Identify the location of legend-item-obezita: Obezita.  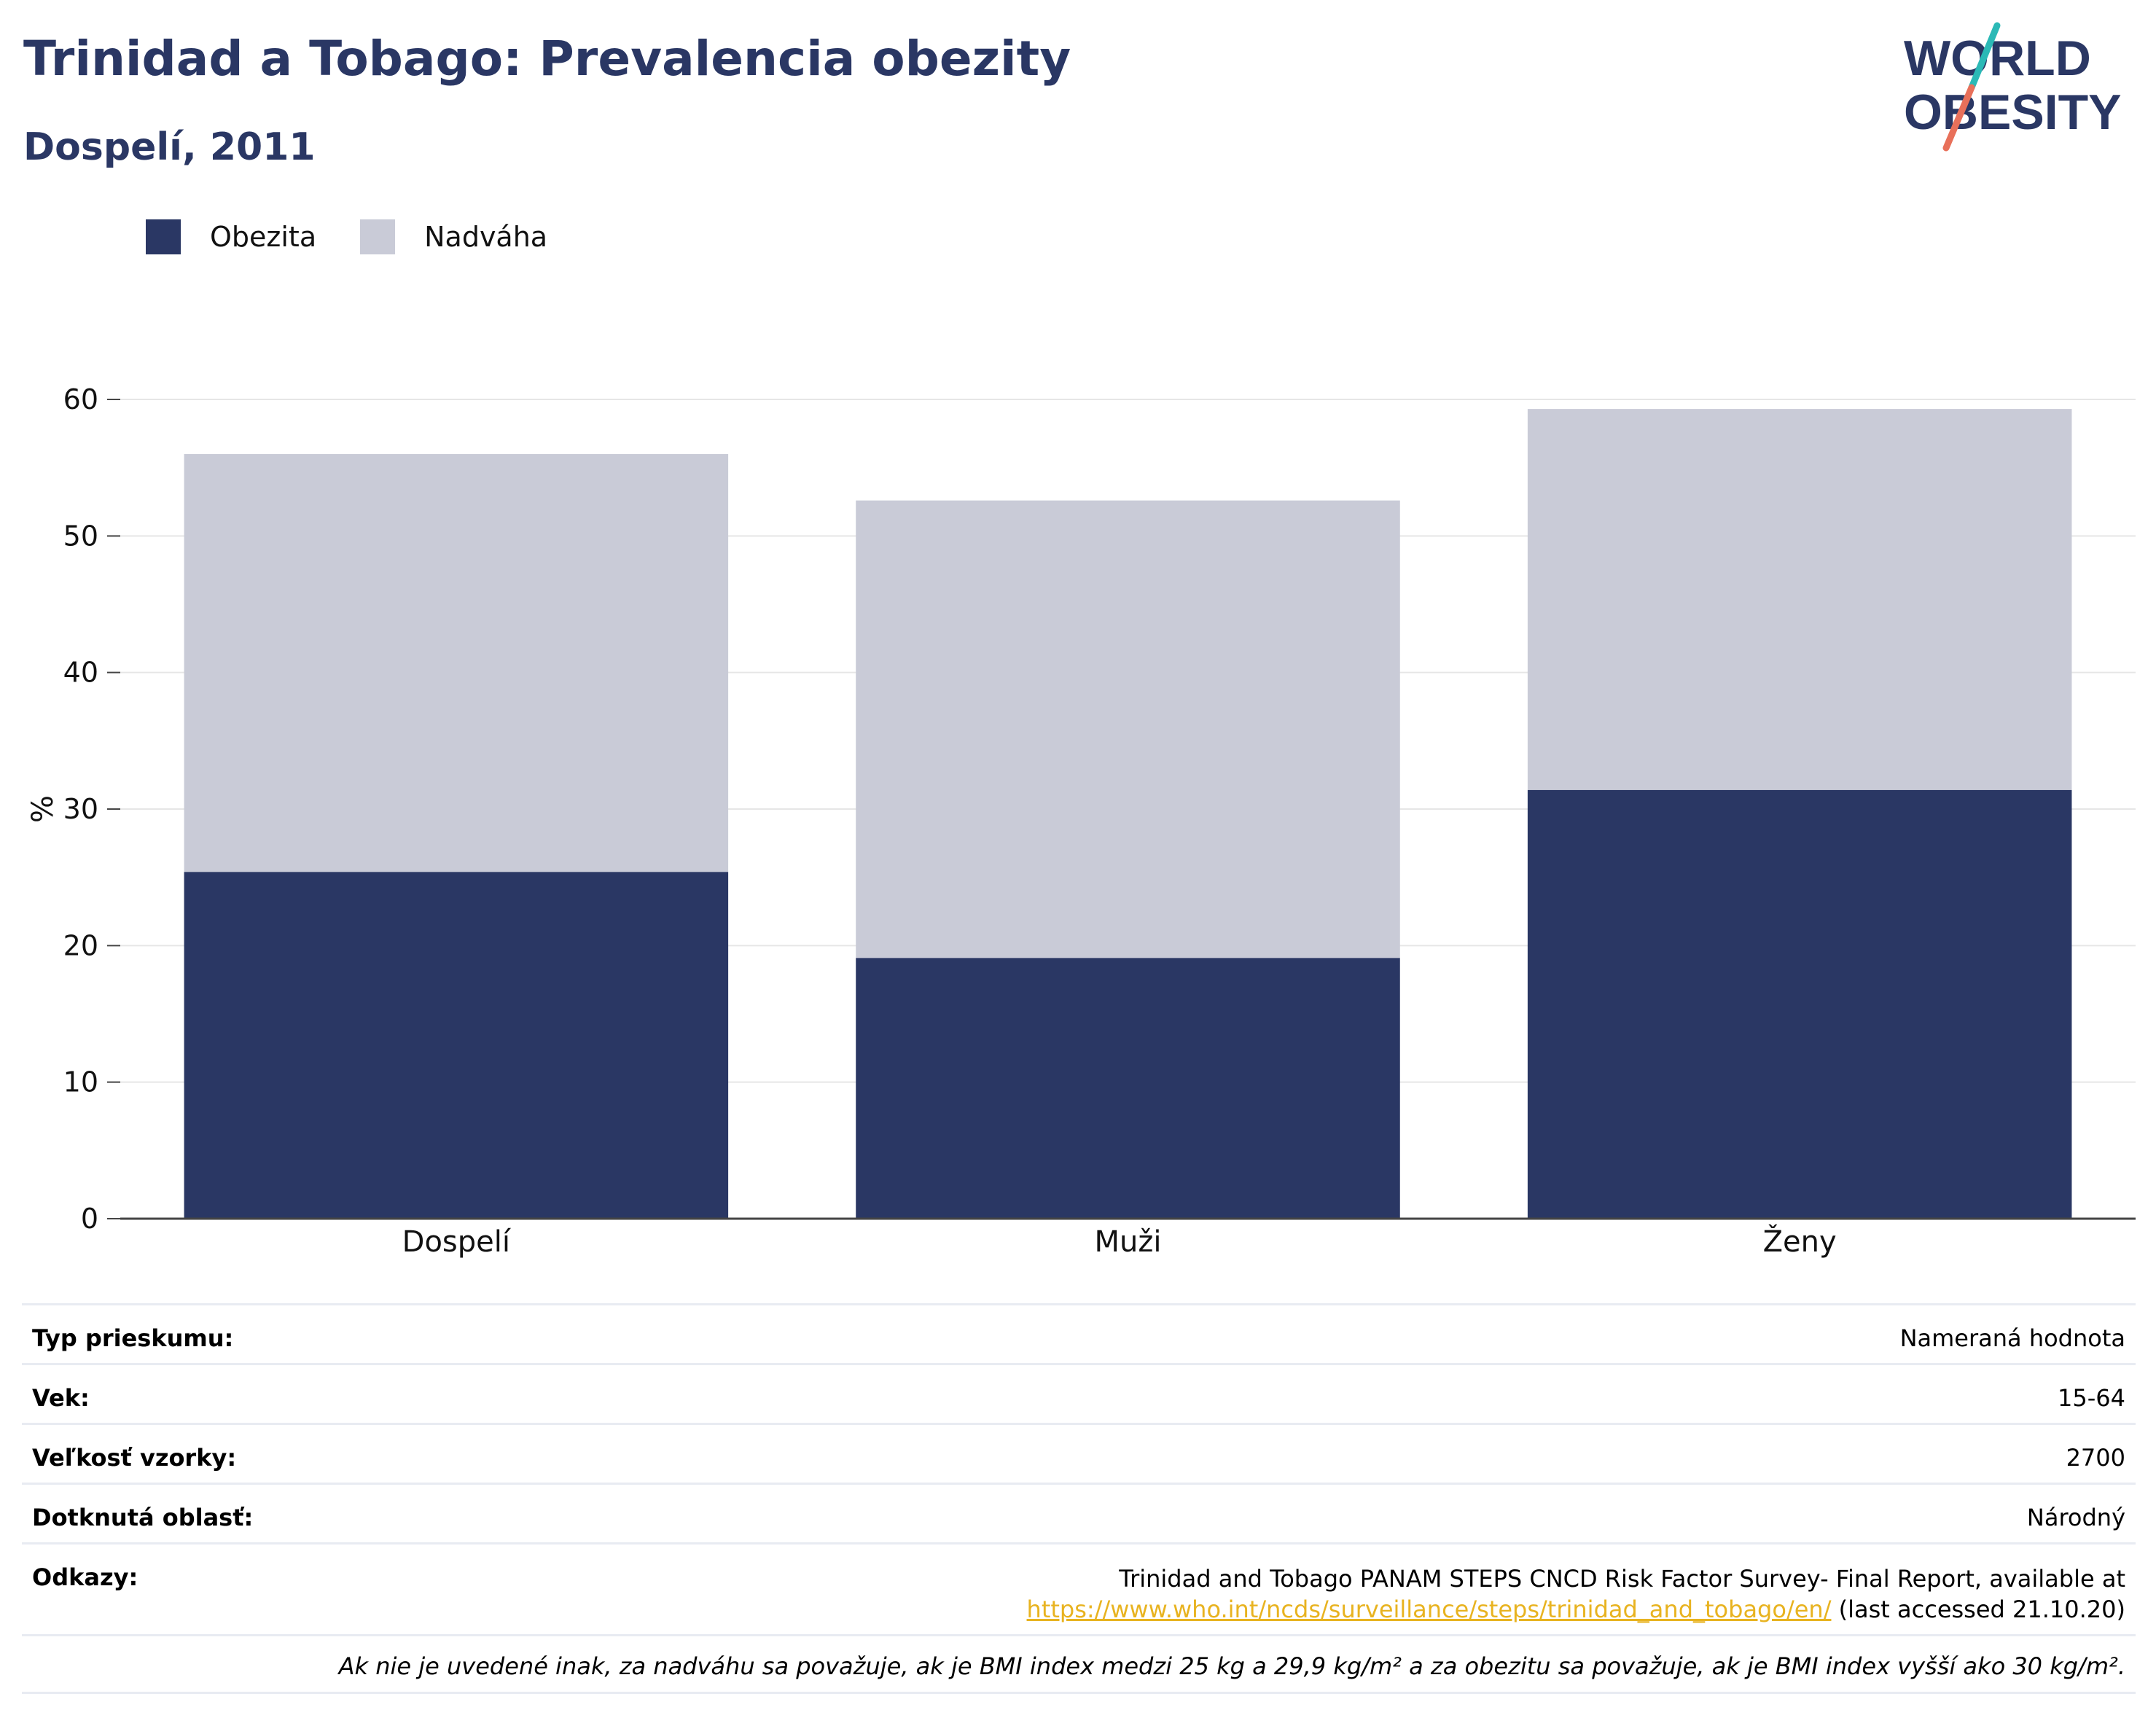
(231, 236).